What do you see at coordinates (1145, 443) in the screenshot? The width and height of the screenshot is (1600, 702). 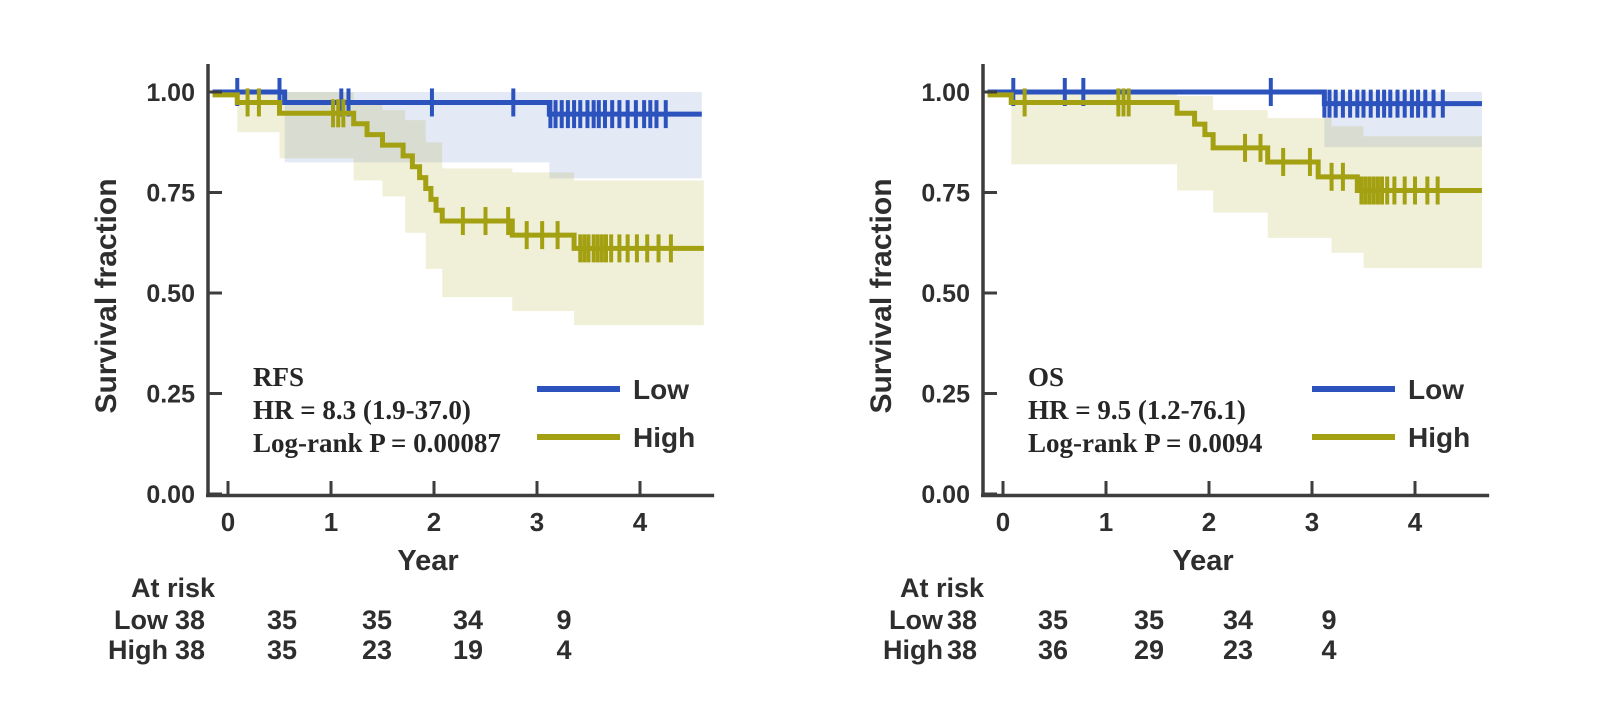 I see `logrank-p-text: Log-rank P = 0.0094` at bounding box center [1145, 443].